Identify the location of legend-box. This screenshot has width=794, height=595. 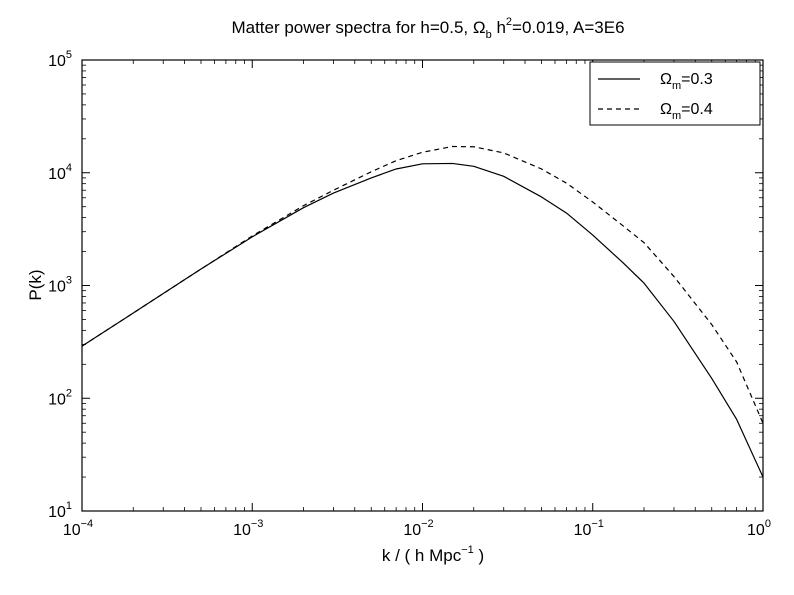
(675, 93).